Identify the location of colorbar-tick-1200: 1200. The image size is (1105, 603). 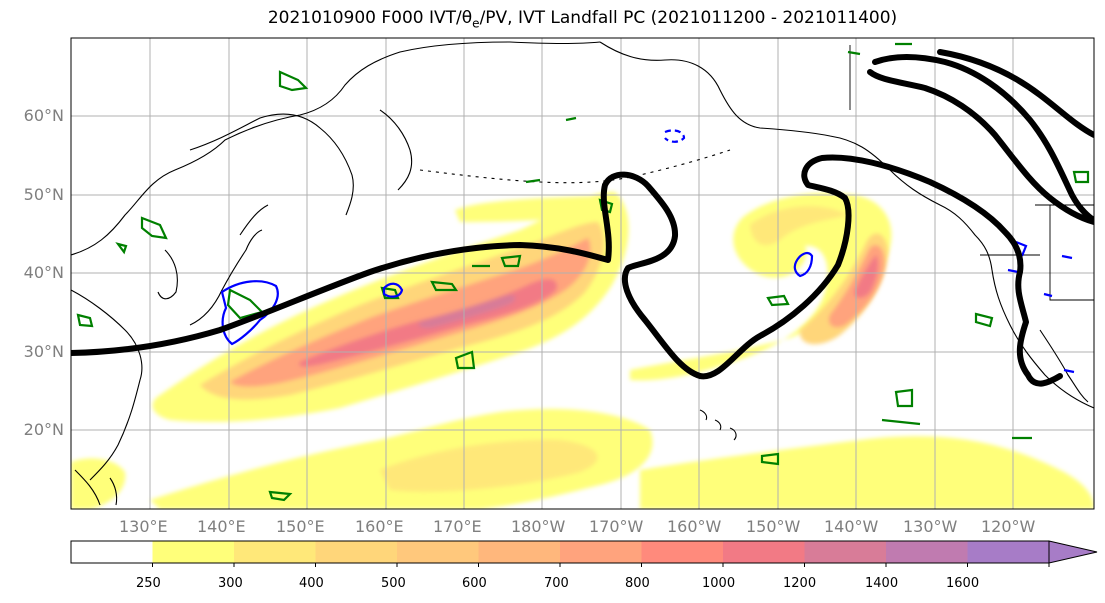
(800, 583).